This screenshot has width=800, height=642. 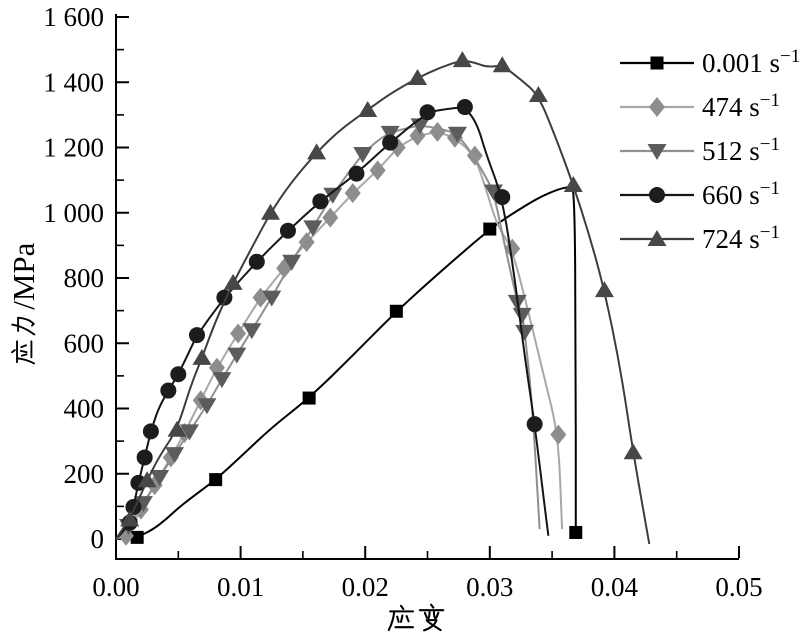 What do you see at coordinates (240, 587) in the screenshot?
I see `x-axis-tick-label: 0.01` at bounding box center [240, 587].